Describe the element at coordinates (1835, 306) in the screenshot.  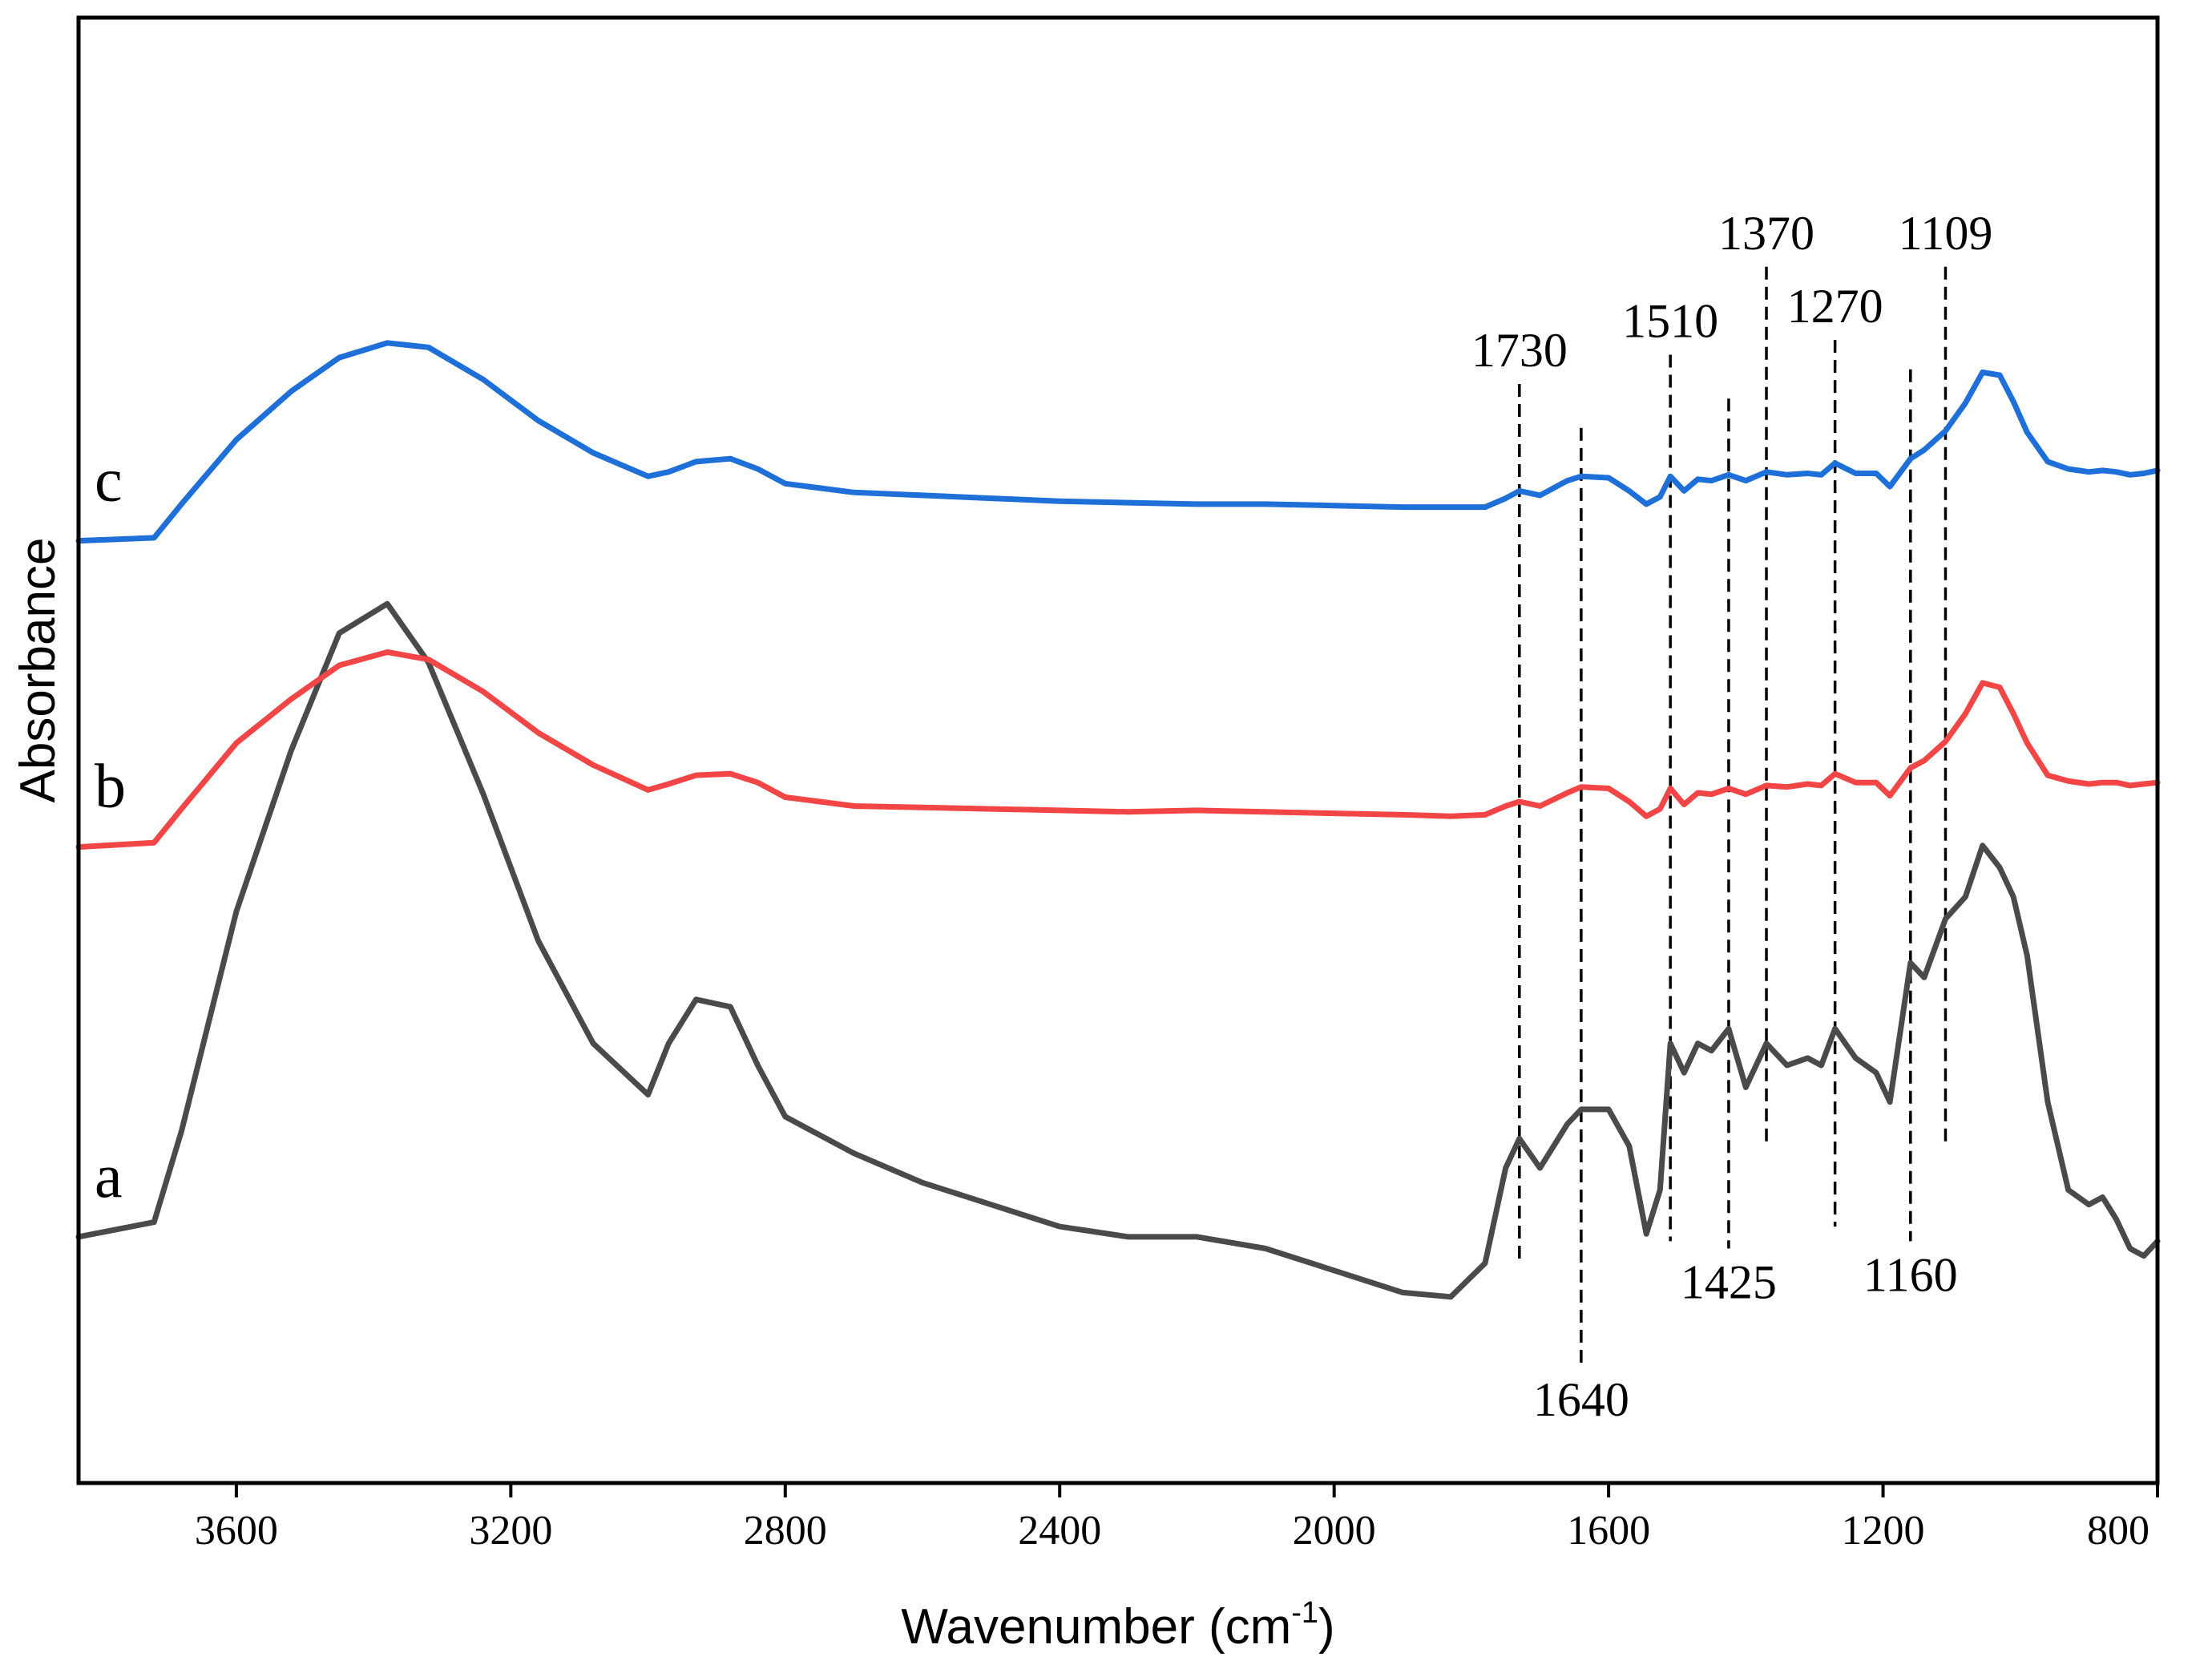
I see `peak-label-1270: 1270` at that location.